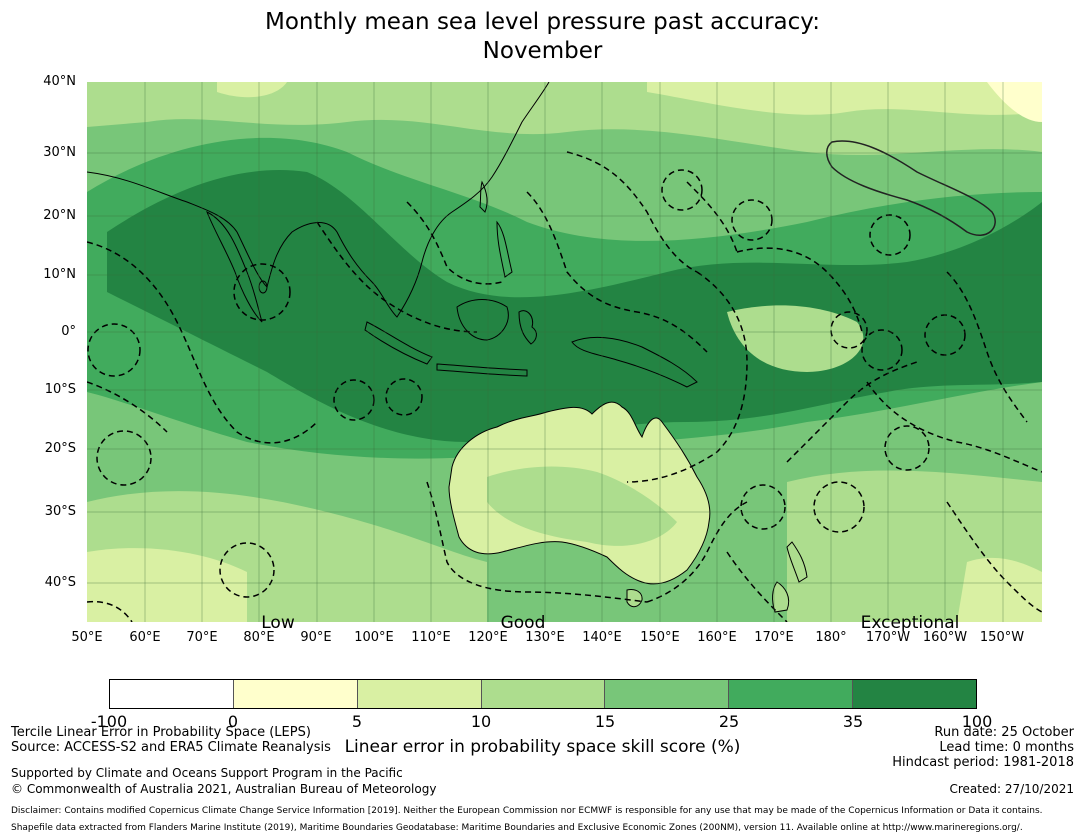  I want to click on title-line-2: November, so click(542, 51).